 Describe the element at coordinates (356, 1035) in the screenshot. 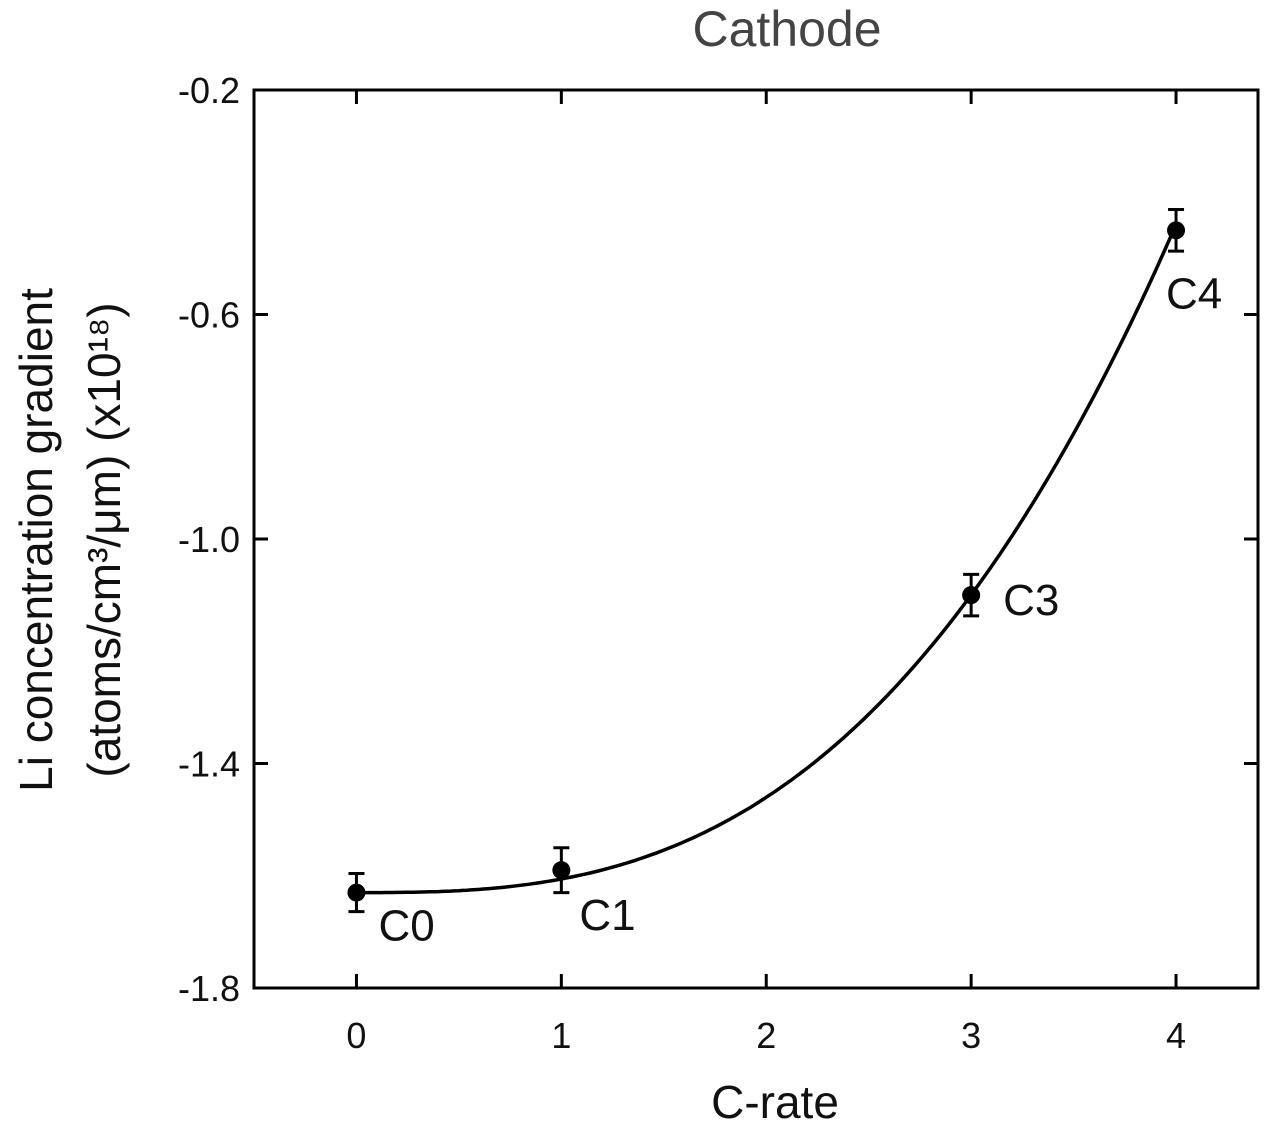

I see `x-tick-label: 0` at that location.